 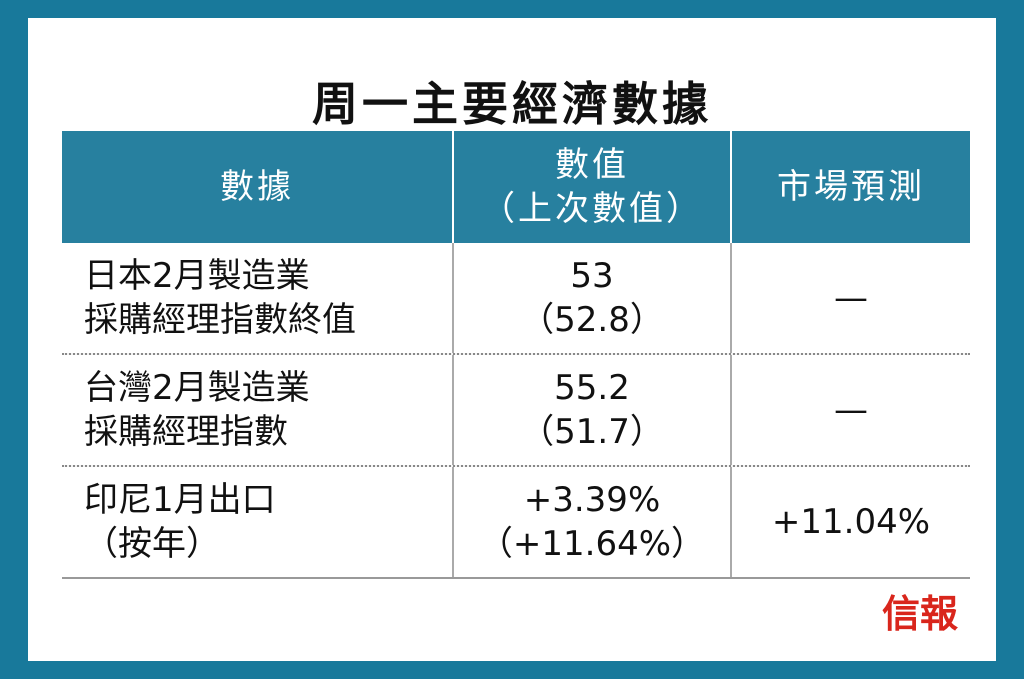 I want to click on cell-text: 市場預測, so click(x=851, y=186).